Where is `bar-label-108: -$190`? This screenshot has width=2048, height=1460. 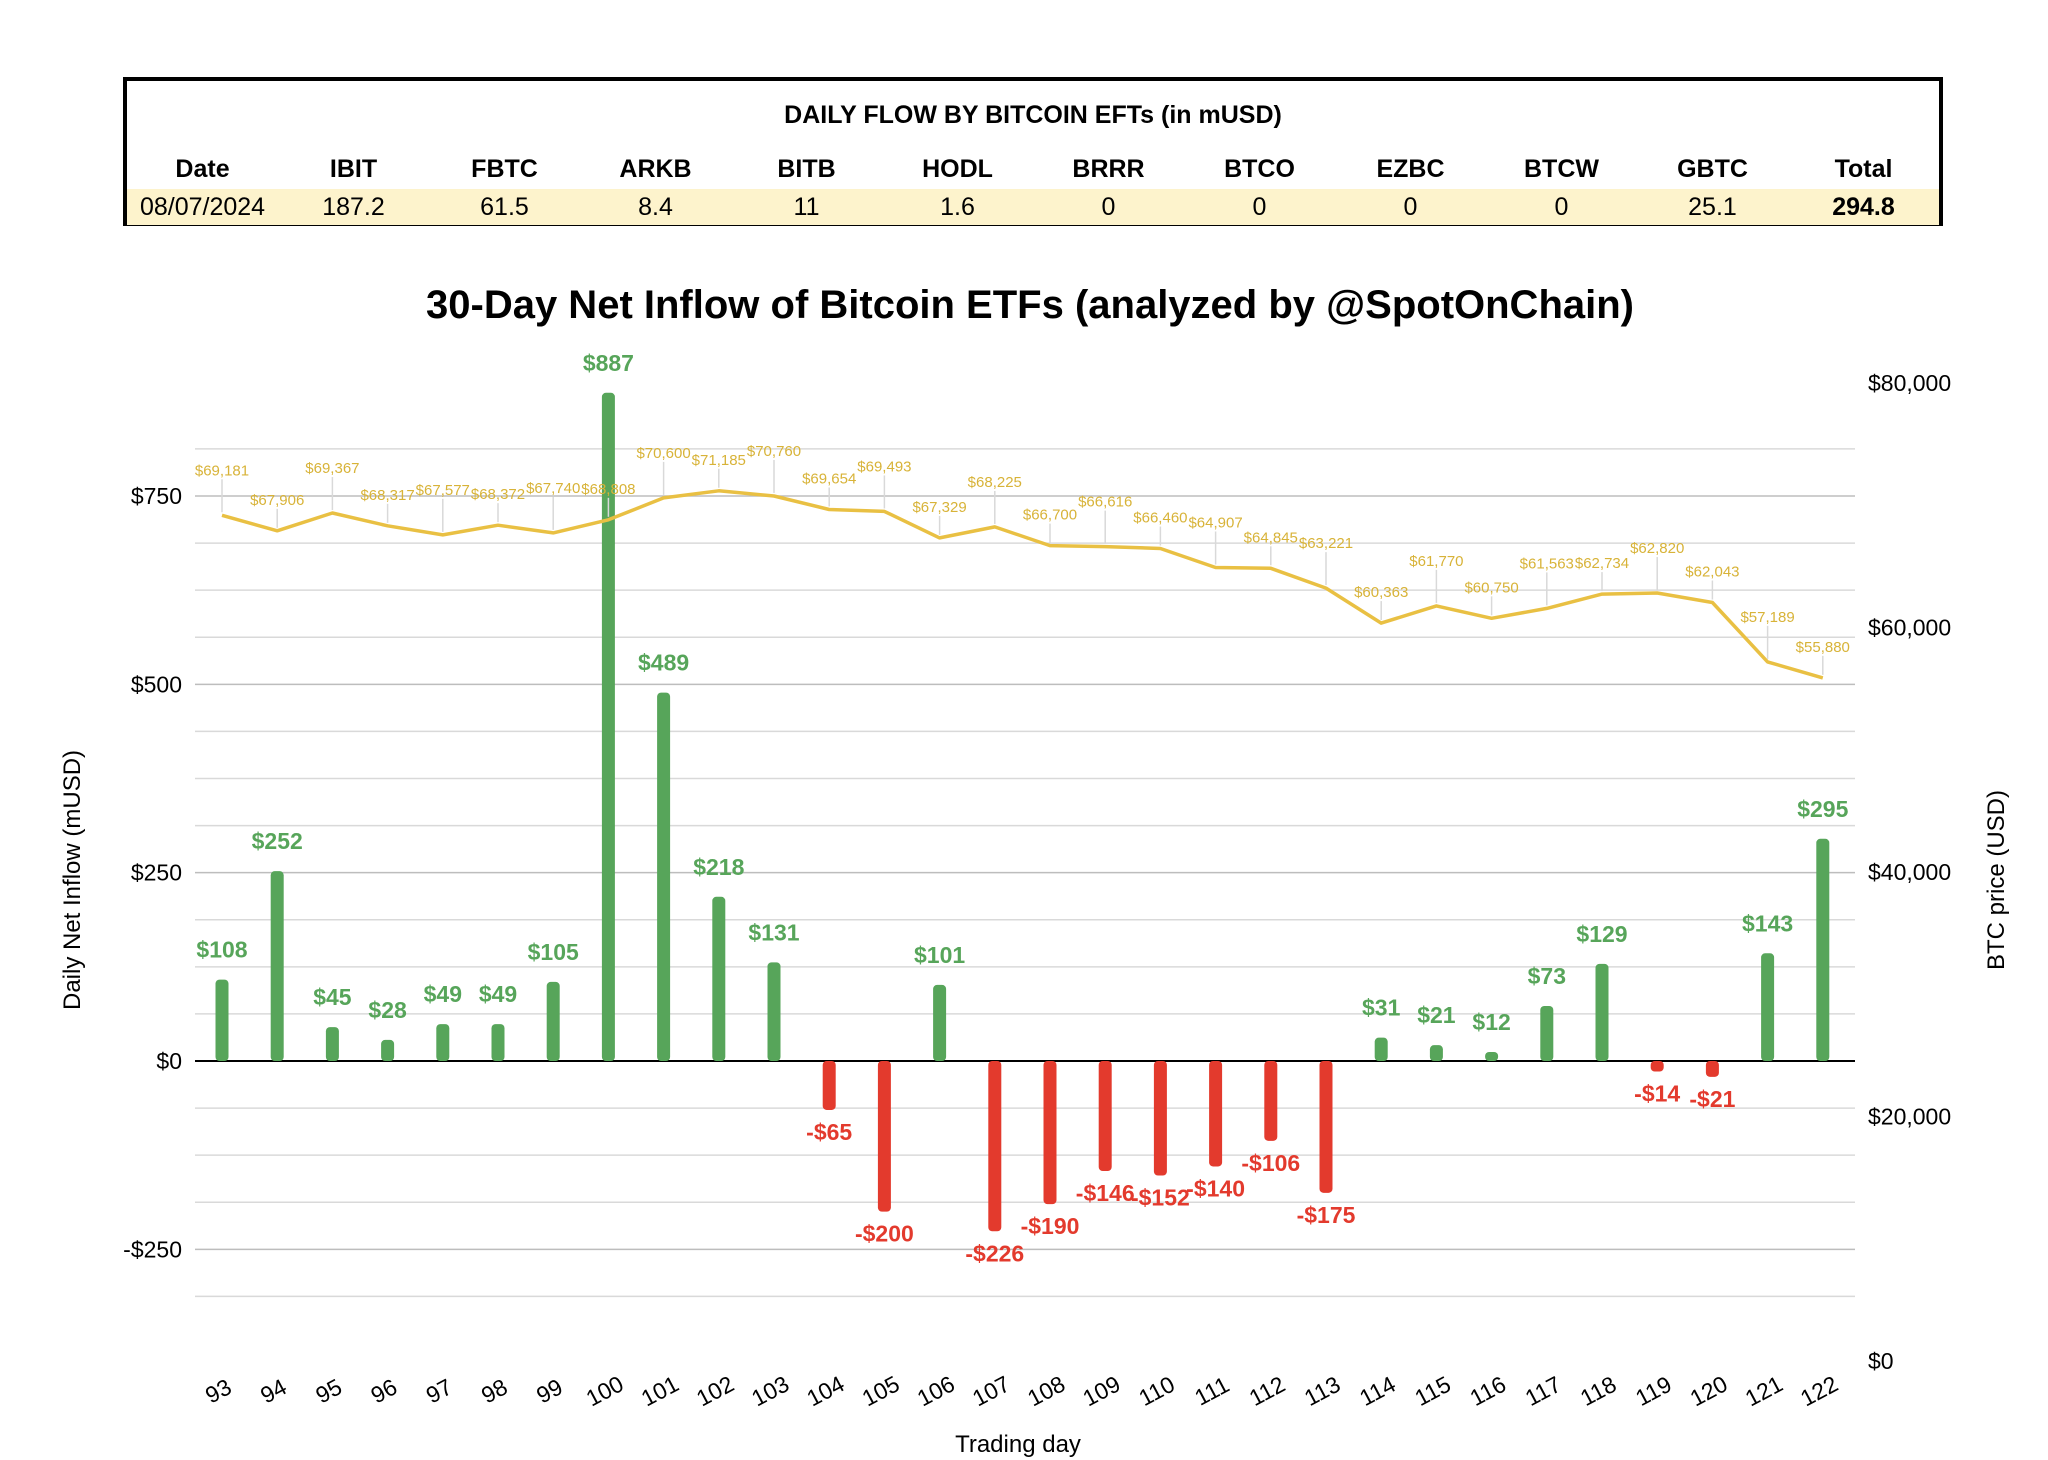 bar-label-108: -$190 is located at coordinates (1050, 1226).